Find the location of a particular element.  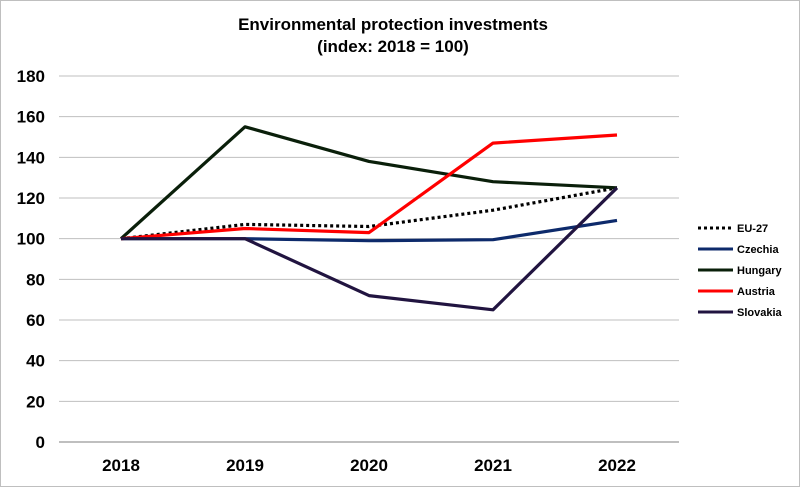

legend: EU-27 Czechia Hungary Austria Slovakia is located at coordinates (740, 271).